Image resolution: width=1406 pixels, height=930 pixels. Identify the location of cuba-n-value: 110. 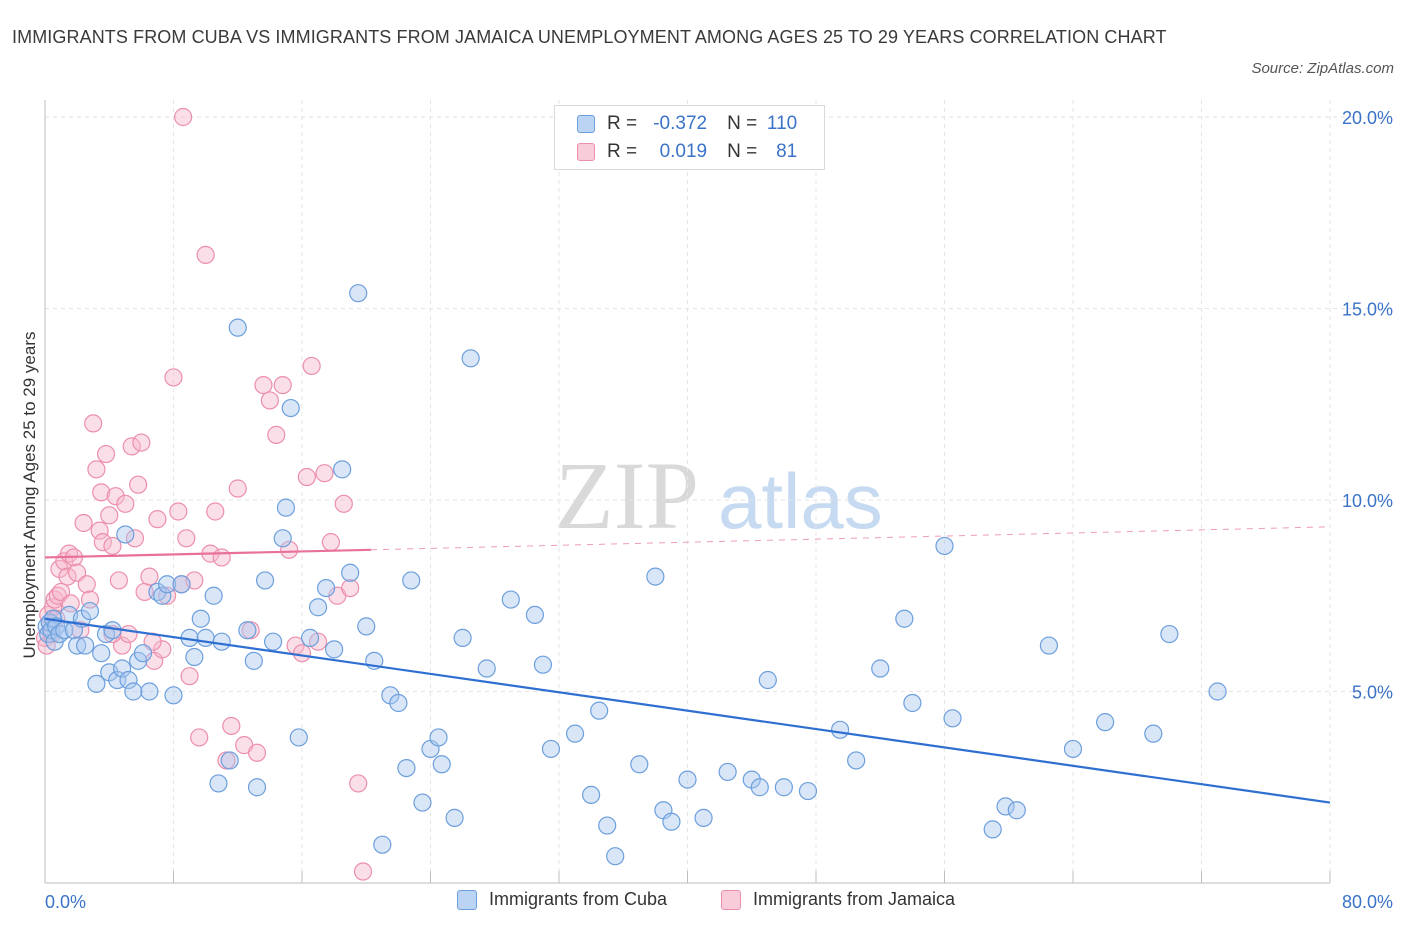
(782, 123).